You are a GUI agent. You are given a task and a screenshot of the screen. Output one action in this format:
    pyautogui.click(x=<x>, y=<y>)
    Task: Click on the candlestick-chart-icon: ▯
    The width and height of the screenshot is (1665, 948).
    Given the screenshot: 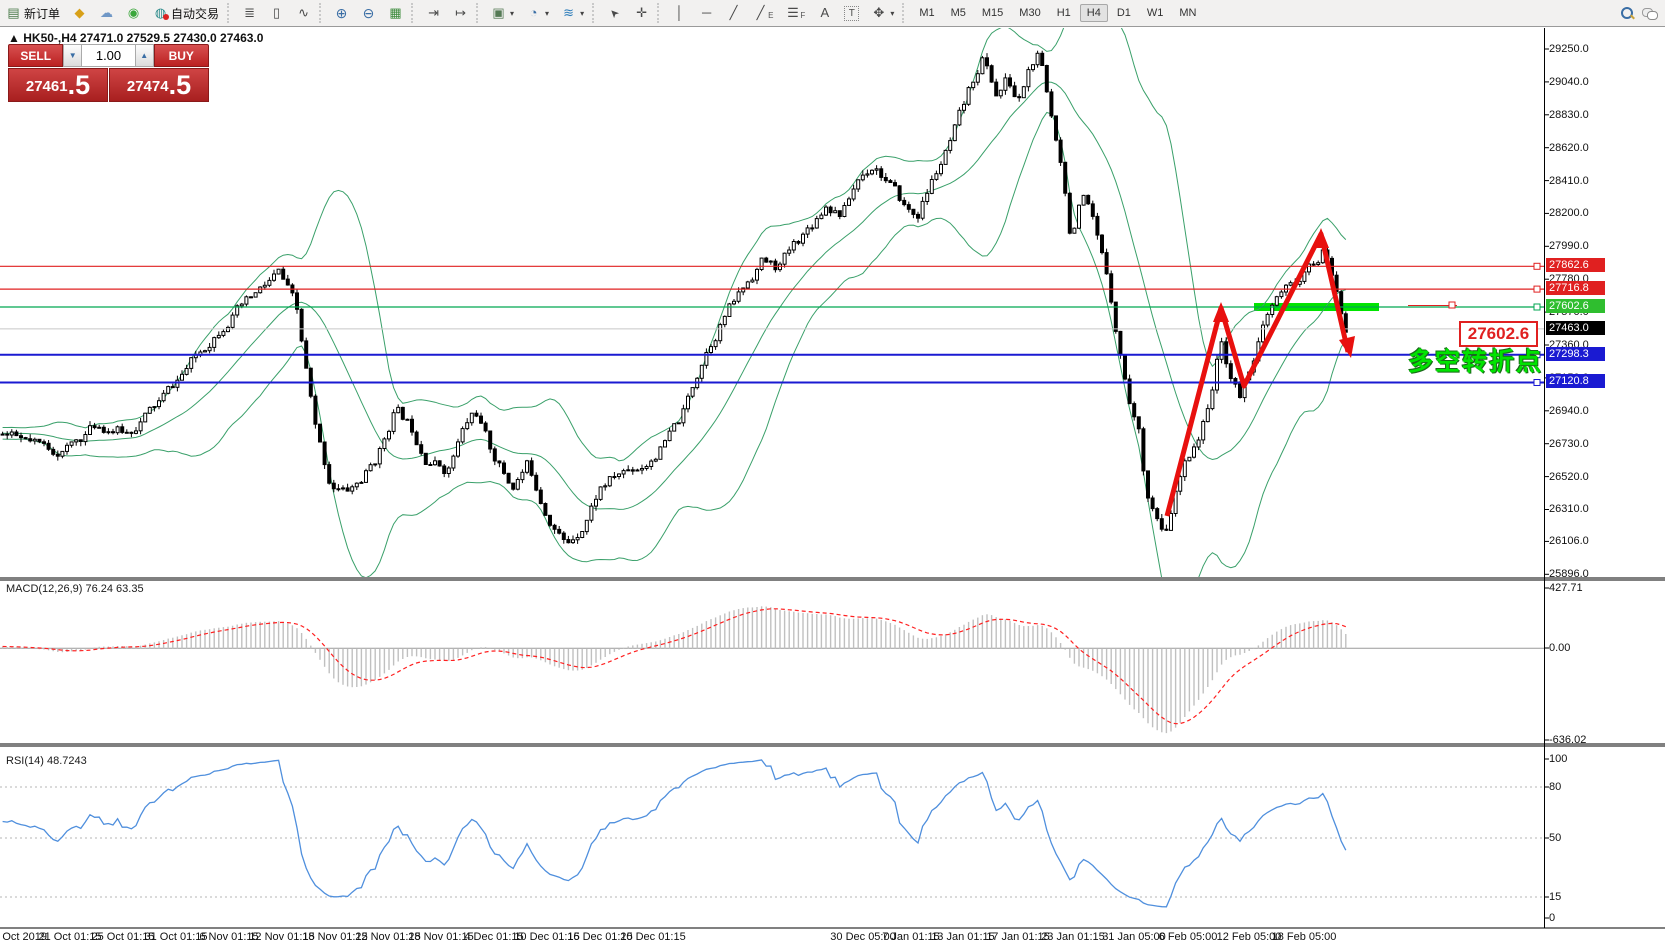 What is the action you would take?
    pyautogui.click(x=276, y=12)
    